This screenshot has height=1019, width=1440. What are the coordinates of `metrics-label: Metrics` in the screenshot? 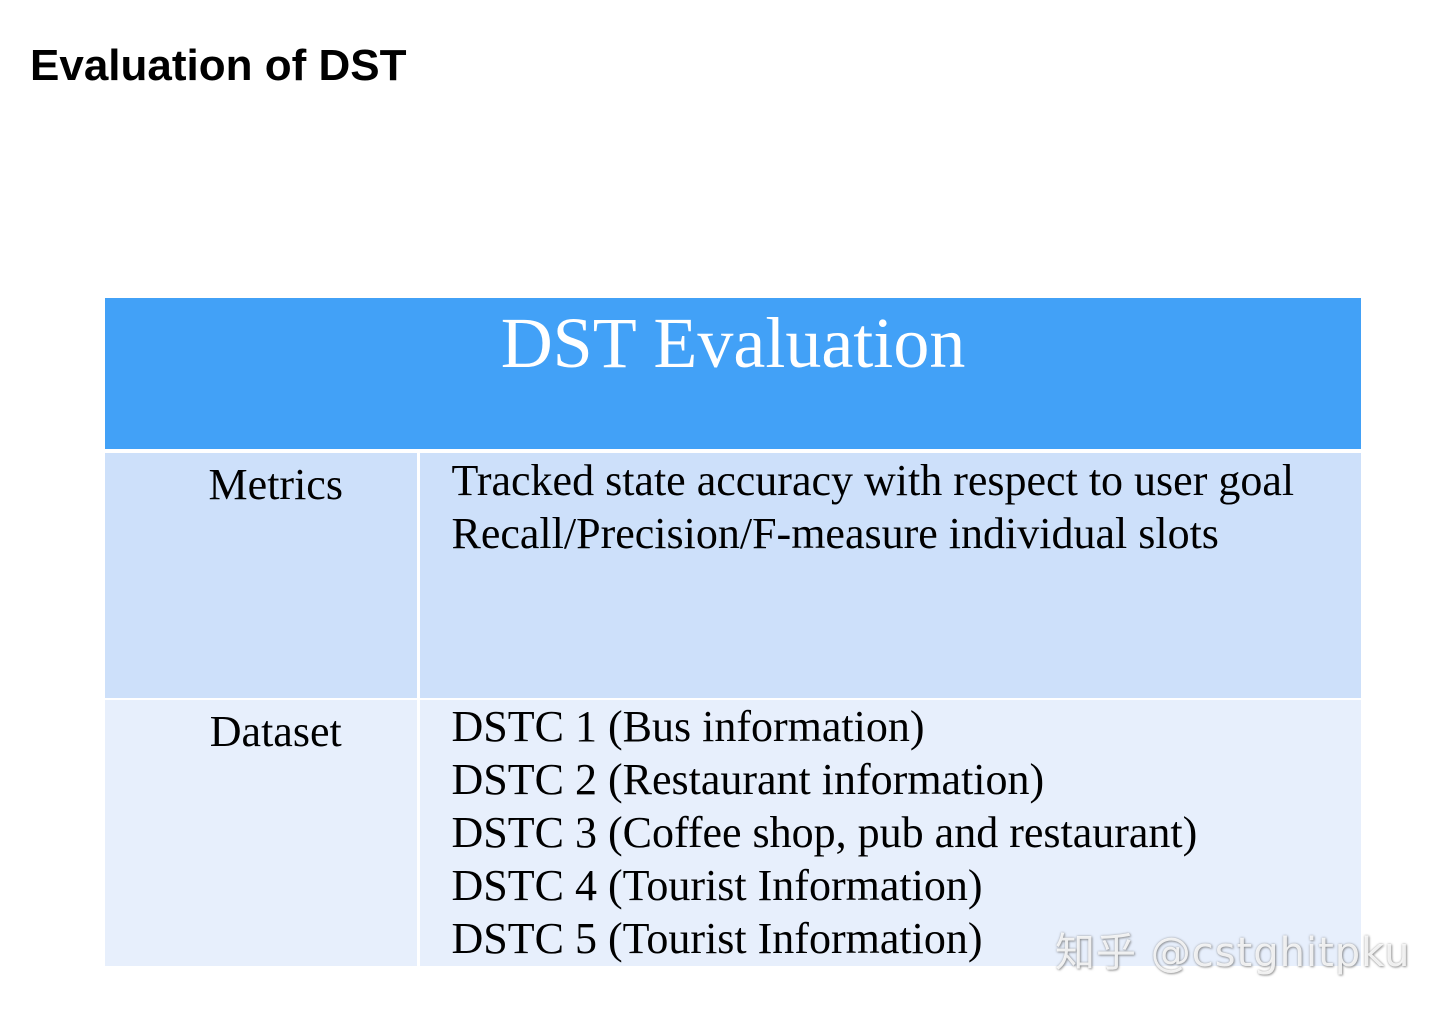 It's located at (275, 484).